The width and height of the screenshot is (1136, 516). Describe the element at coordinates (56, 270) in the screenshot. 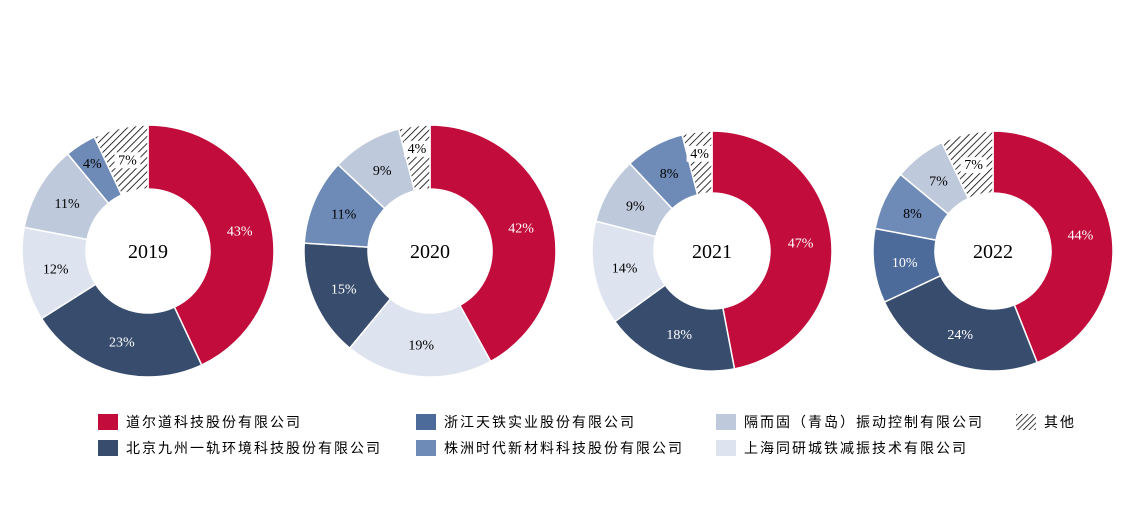

I see `slice-label-2019-2: 12%` at that location.